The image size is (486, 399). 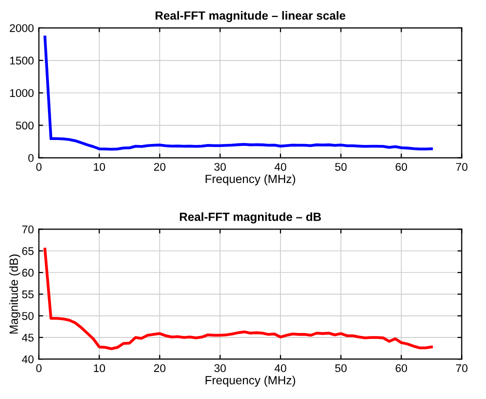 What do you see at coordinates (14, 294) in the screenshot?
I see `y-axis-title: Magnitude (dB)` at bounding box center [14, 294].